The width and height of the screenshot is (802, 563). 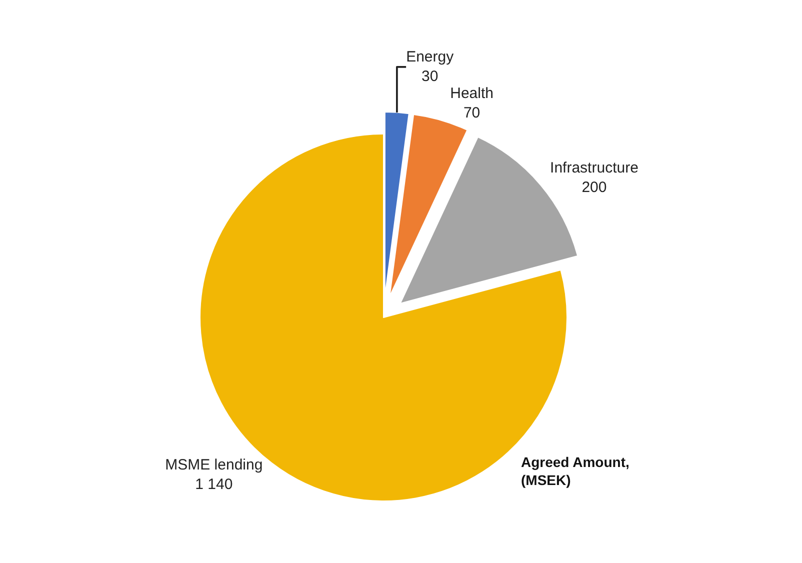 What do you see at coordinates (594, 168) in the screenshot?
I see `slice-label: Infrastructure` at bounding box center [594, 168].